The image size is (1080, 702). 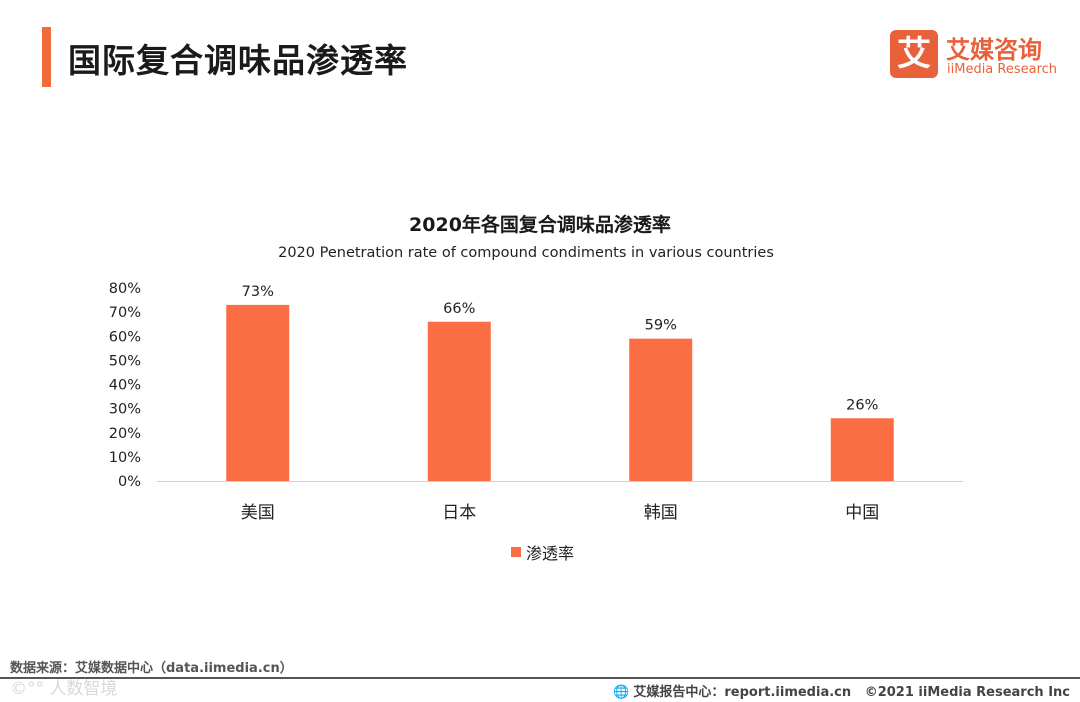 I want to click on footer-divider, so click(x=540, y=678).